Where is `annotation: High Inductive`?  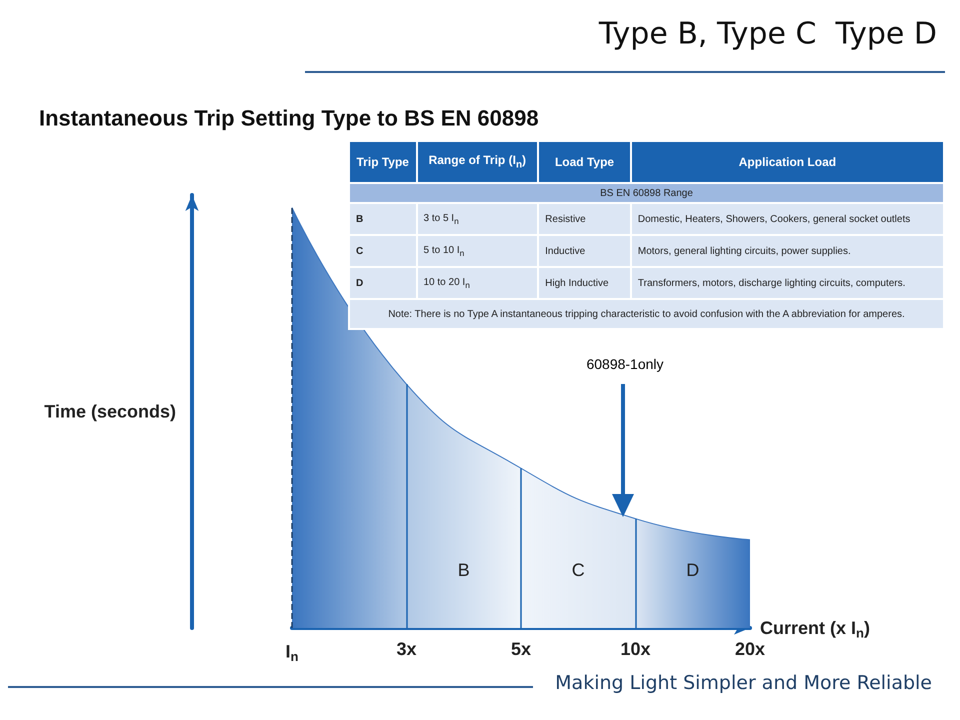 annotation: High Inductive is located at coordinates (584, 283).